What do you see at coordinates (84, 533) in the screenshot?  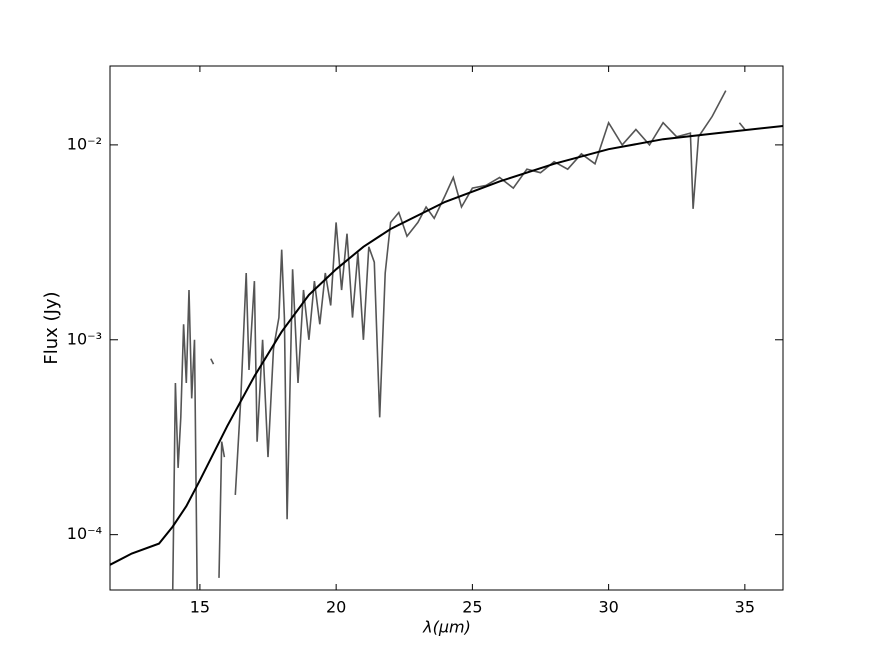 I see `y-tick-label: 10⁻⁴` at bounding box center [84, 533].